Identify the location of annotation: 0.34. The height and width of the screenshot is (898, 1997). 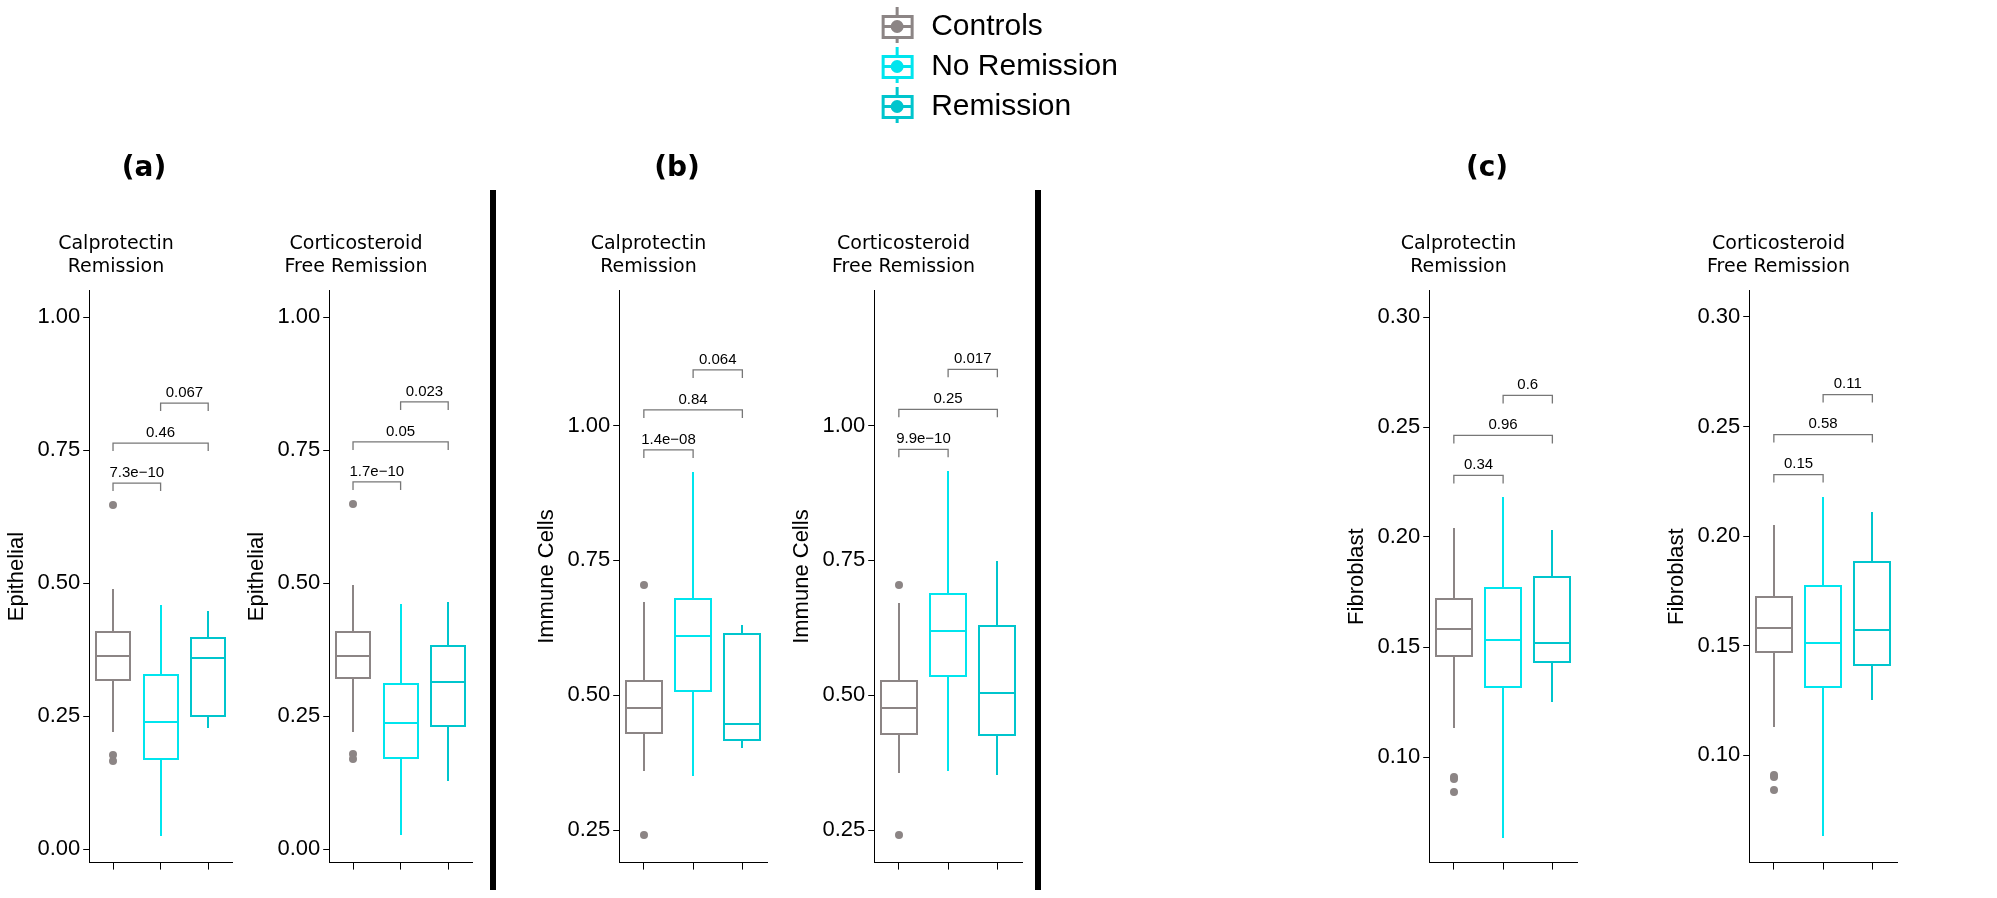
(1478, 464).